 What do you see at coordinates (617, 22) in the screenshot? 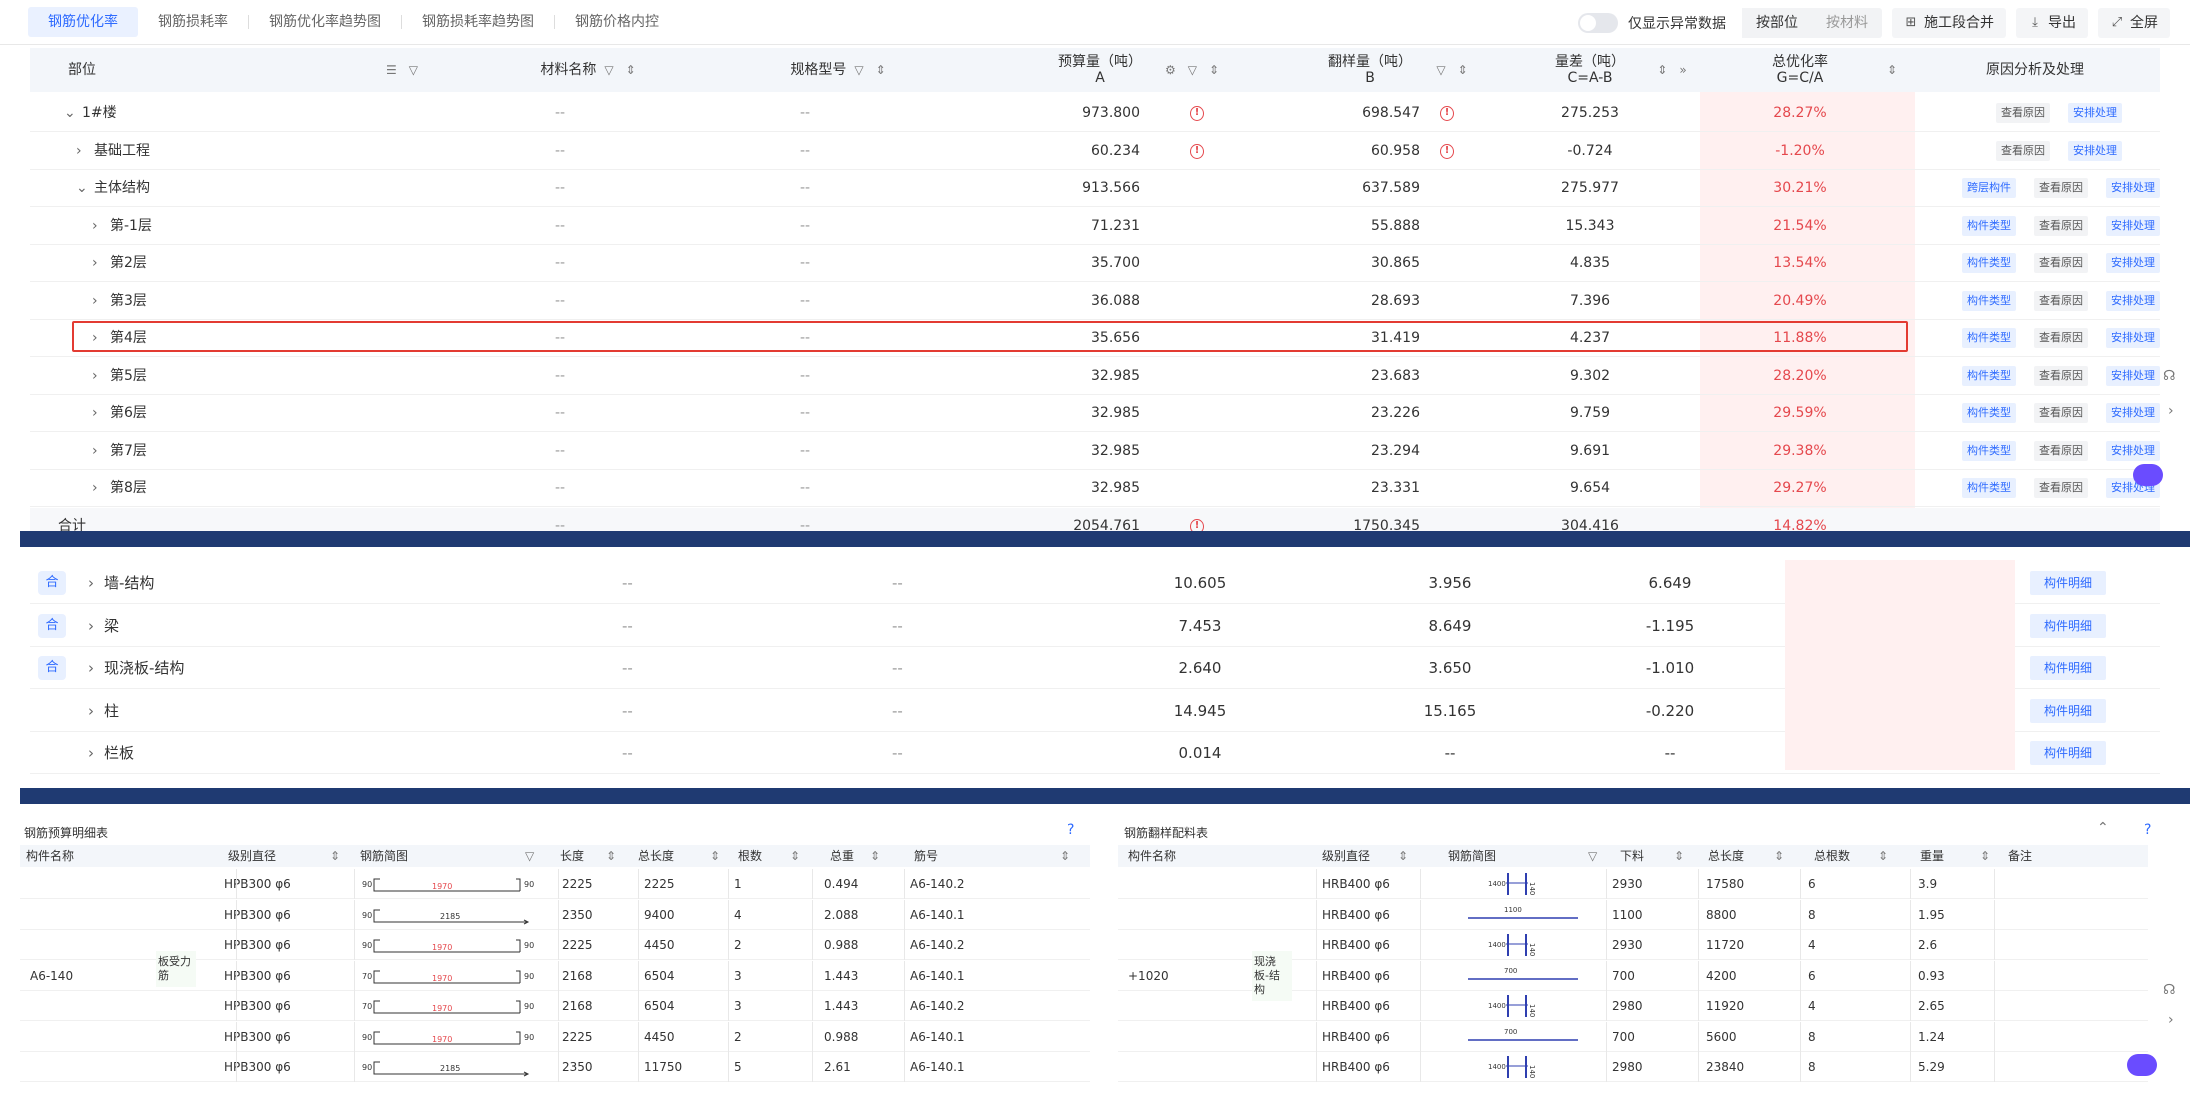
I see `tab-price-control: 钢筋价格内控` at bounding box center [617, 22].